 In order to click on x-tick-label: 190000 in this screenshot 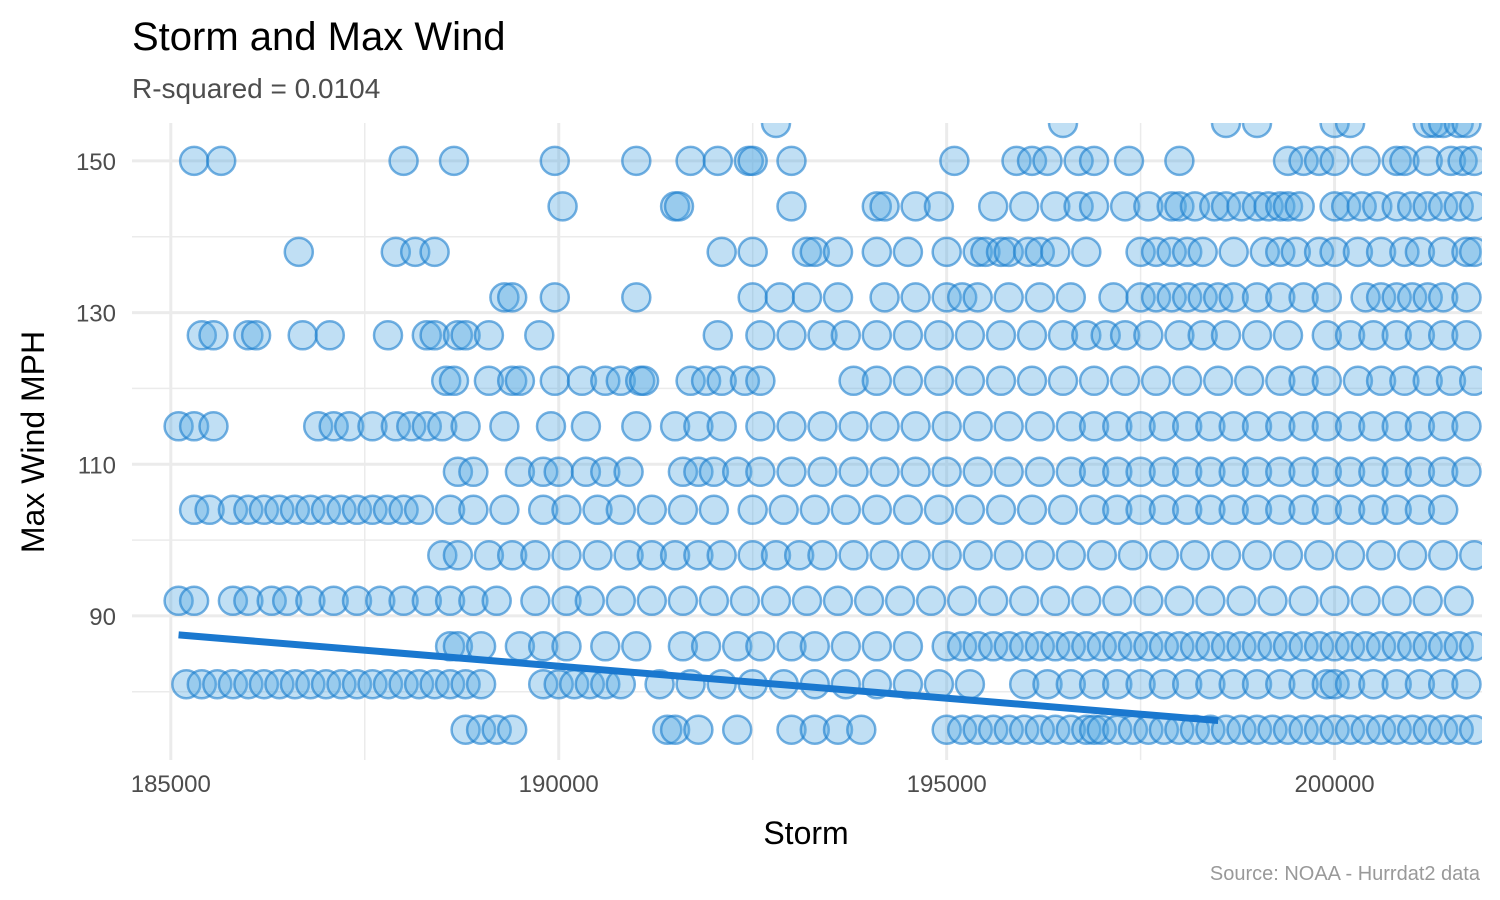, I will do `click(559, 784)`.